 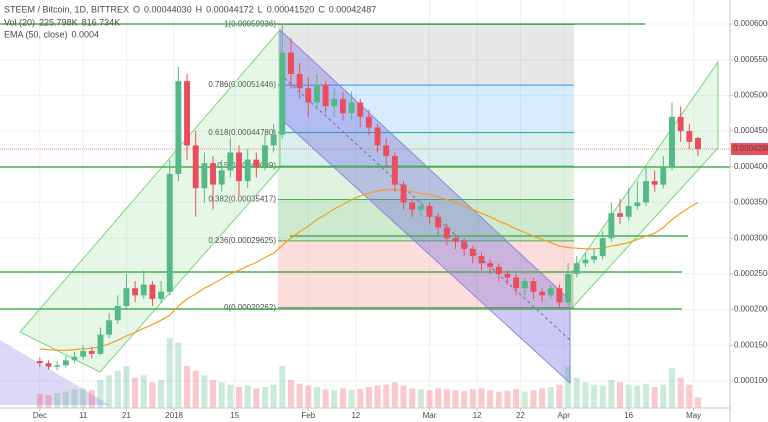 What do you see at coordinates (250, 307) in the screenshot?
I see `fib-label: 0(0.00020262)` at bounding box center [250, 307].